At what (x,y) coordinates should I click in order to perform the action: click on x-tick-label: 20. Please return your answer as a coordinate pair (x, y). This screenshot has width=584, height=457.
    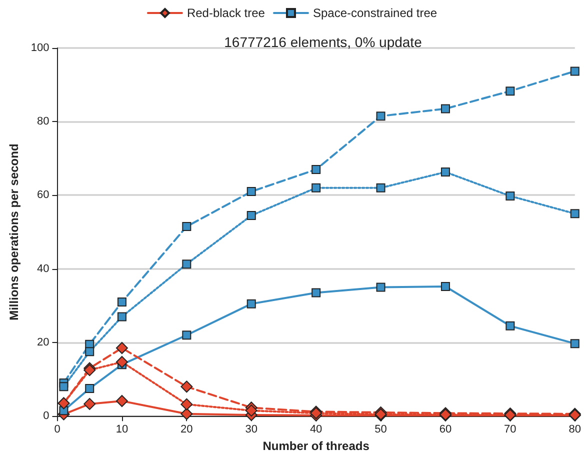
    Looking at the image, I should click on (186, 430).